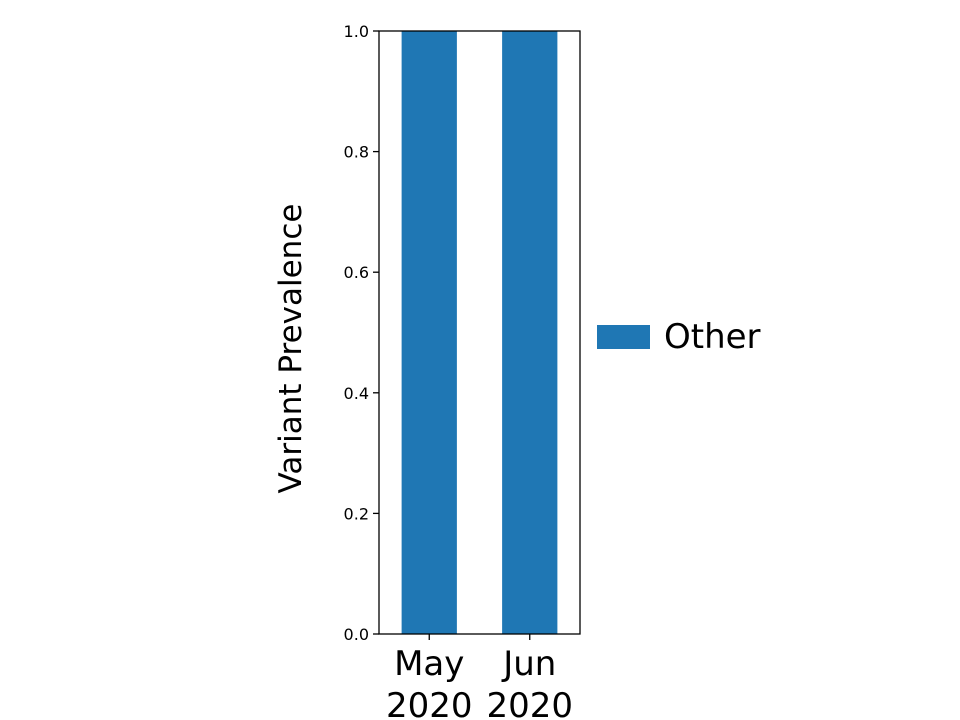 Image resolution: width=960 pixels, height=720 pixels. I want to click on y-tick-label: 0.2, so click(356, 513).